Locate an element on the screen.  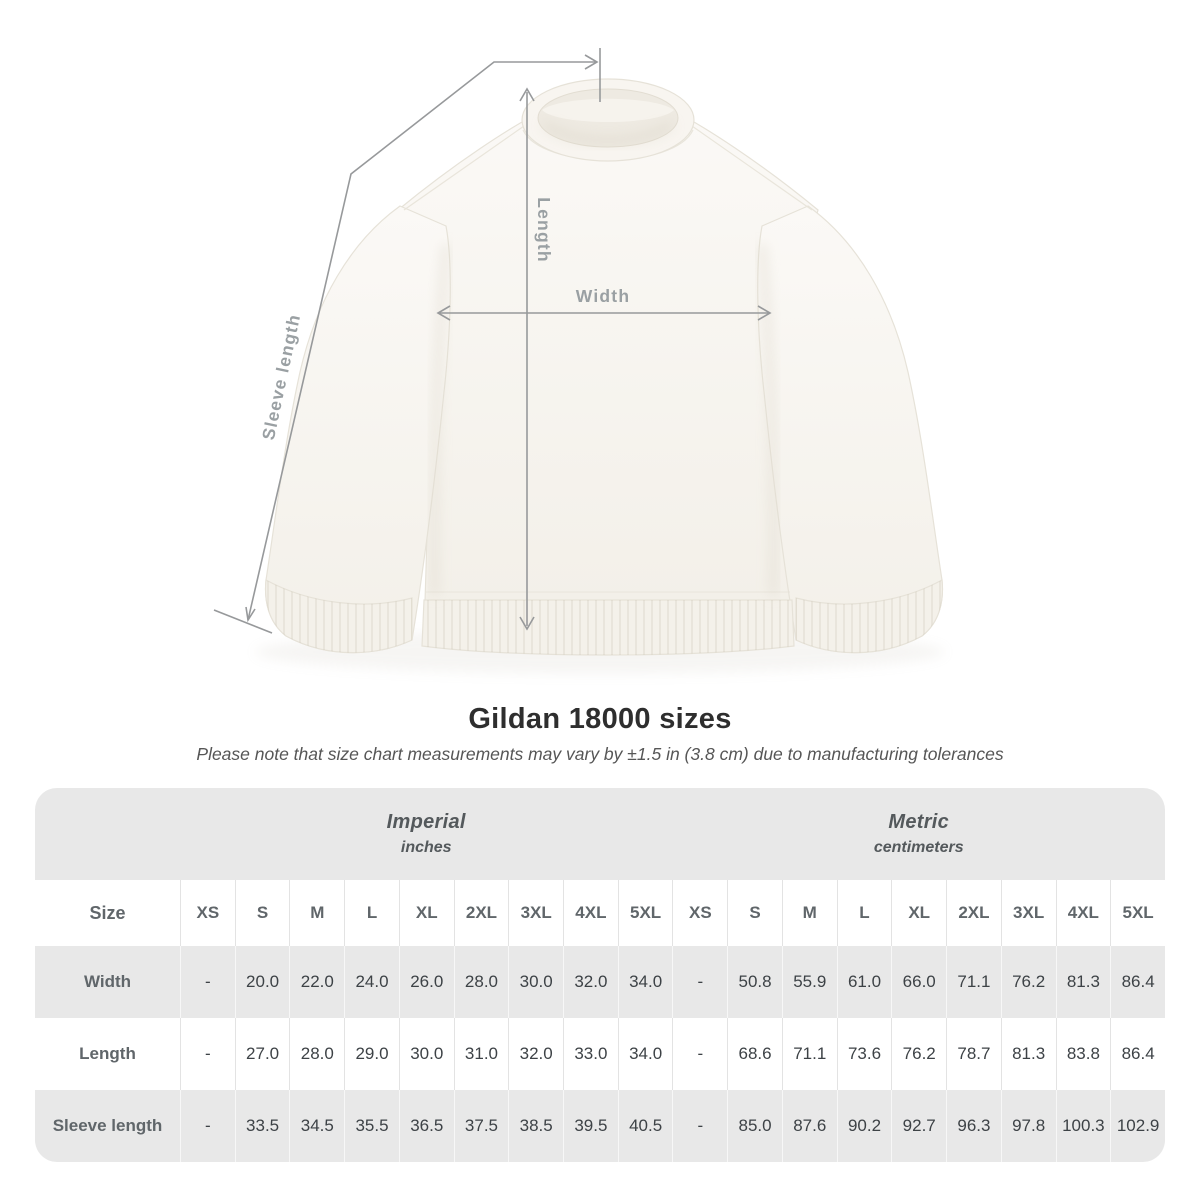
col-metric-2xl: 2XL is located at coordinates (973, 913).